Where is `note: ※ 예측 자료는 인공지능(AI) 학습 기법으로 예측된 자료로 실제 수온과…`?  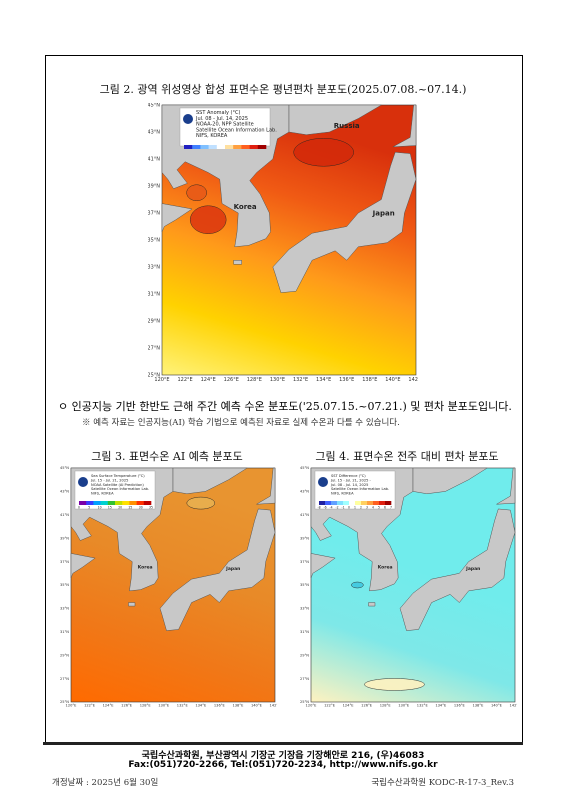
note: ※ 예측 자료는 인공지능(AI) 학습 기법으로 예측된 자료로 실제 수온과… is located at coordinates (241, 423).